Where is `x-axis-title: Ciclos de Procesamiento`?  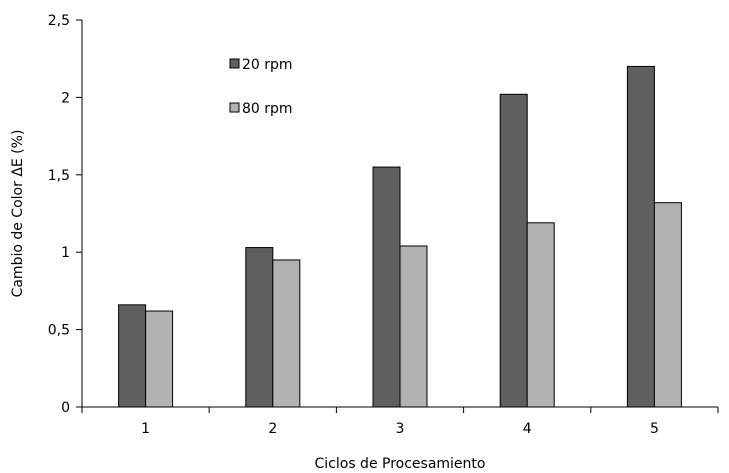 x-axis-title: Ciclos de Procesamiento is located at coordinates (400, 464).